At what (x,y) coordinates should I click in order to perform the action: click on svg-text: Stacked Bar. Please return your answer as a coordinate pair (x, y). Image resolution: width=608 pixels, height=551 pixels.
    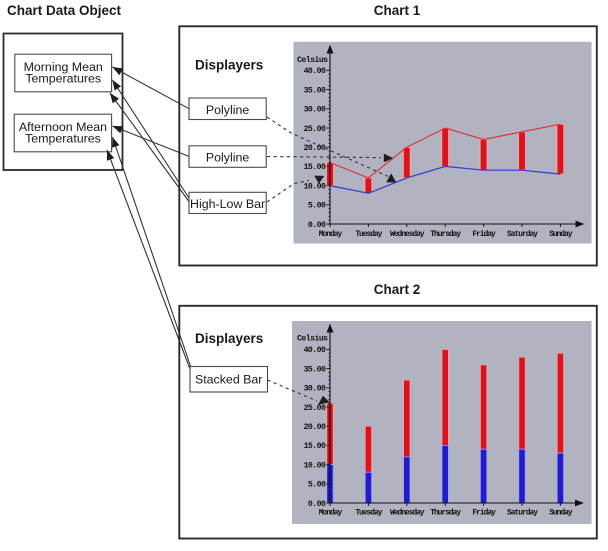
    Looking at the image, I should click on (229, 380).